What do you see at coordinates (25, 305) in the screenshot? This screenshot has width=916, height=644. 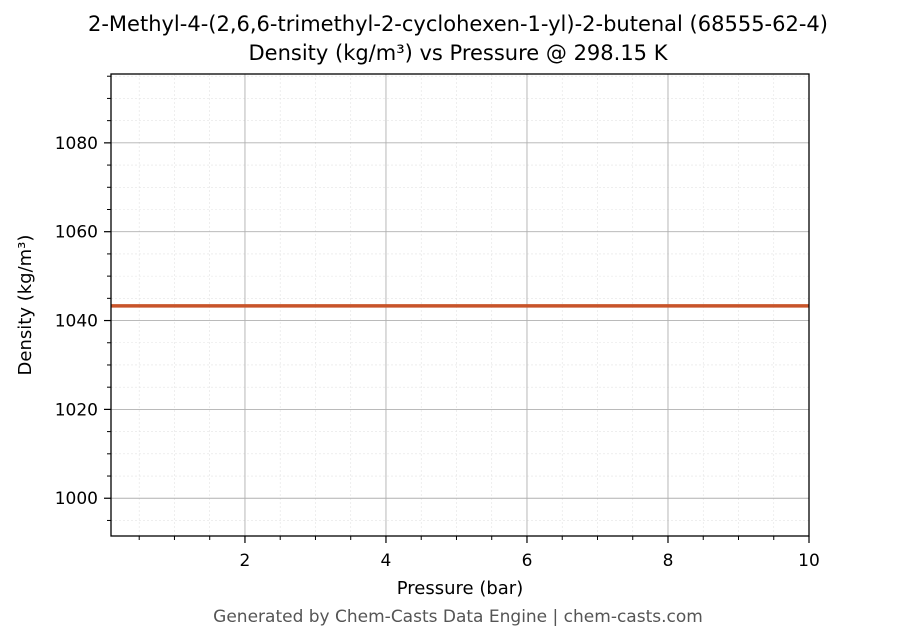 I see `y-axis-label: Density (kg/m³)` at bounding box center [25, 305].